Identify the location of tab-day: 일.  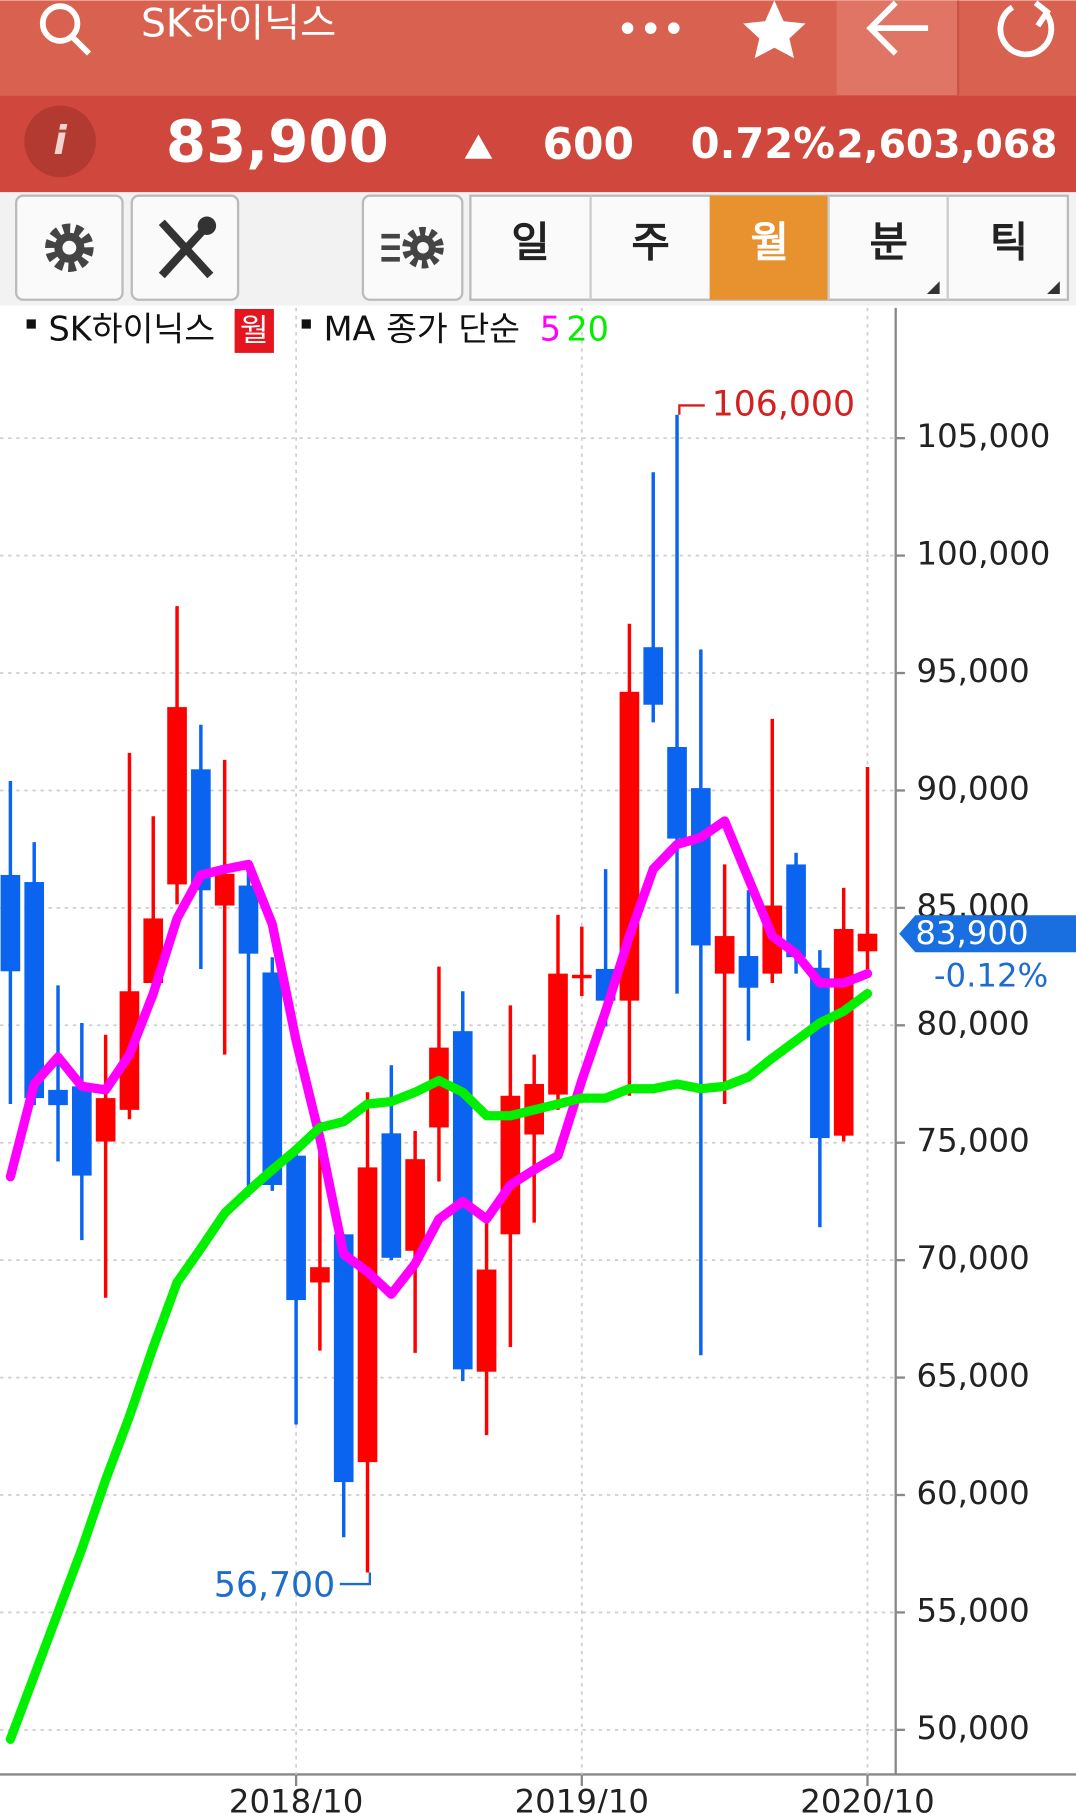
(530, 241).